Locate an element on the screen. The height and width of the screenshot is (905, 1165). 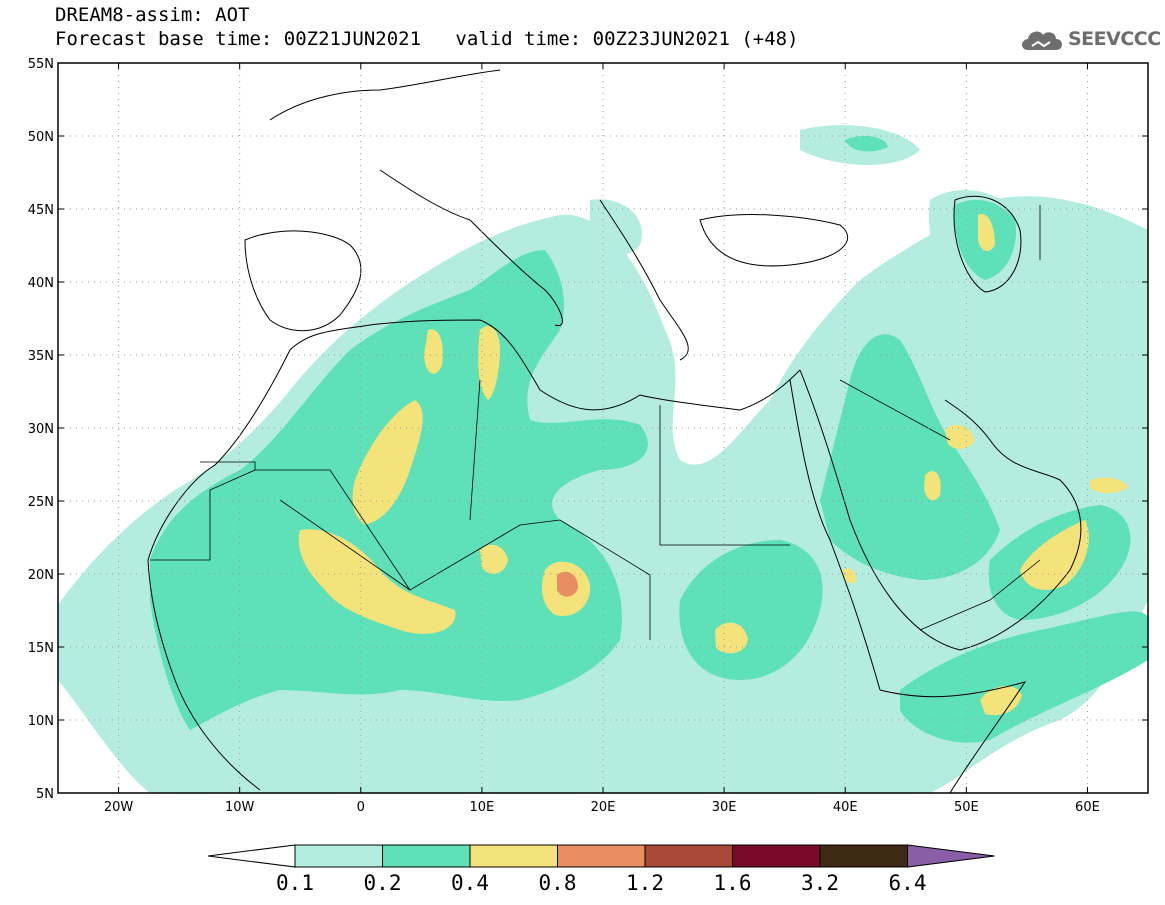
colorbar-label: 0.8 is located at coordinates (558, 883).